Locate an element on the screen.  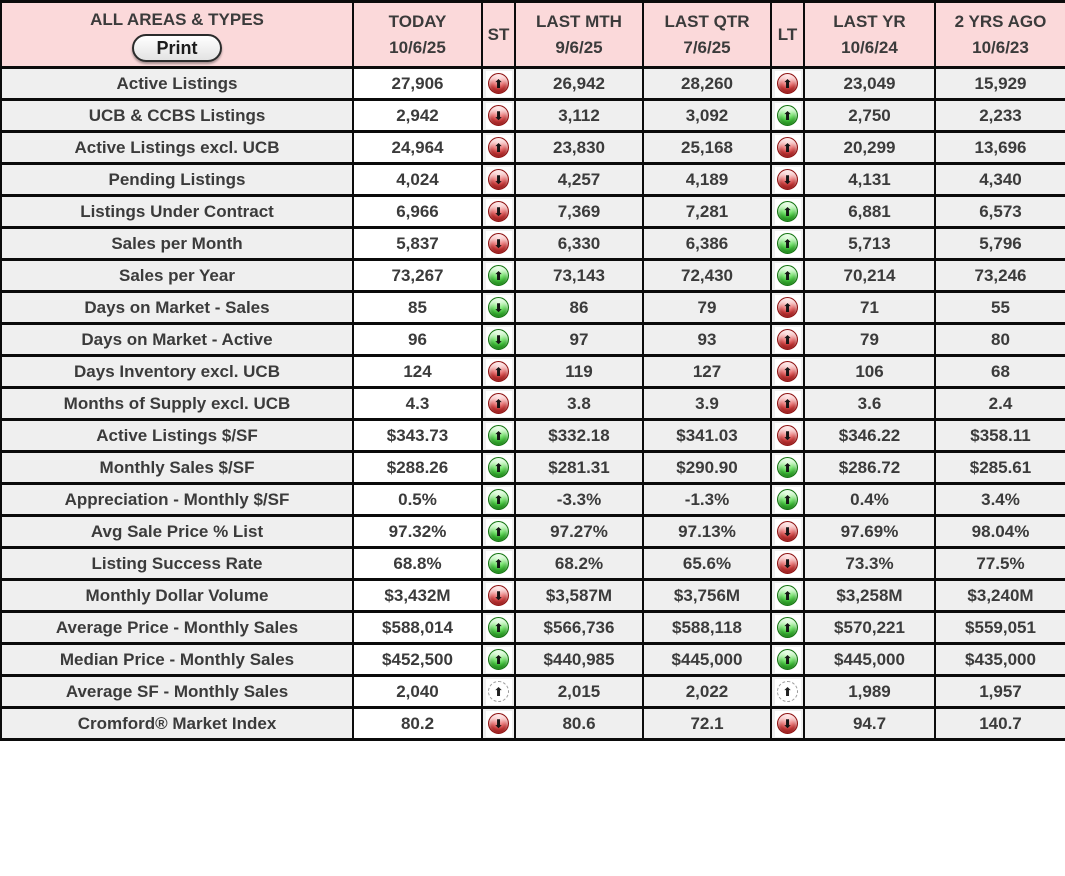
column-header-2-yrs-ago: 2 YRS AGO 10/6/23 is located at coordinates (999, 34).